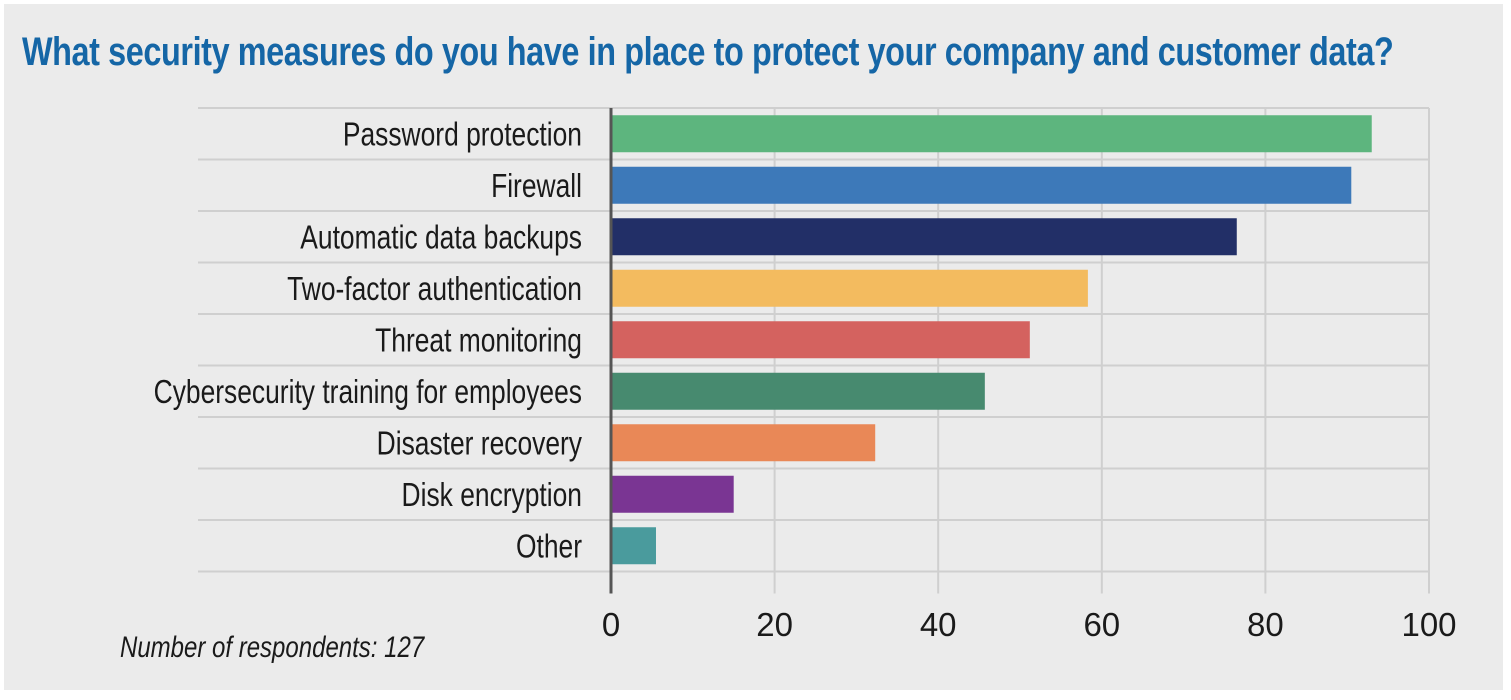  What do you see at coordinates (272, 647) in the screenshot?
I see `respondents-note: Number of respondents: 127` at bounding box center [272, 647].